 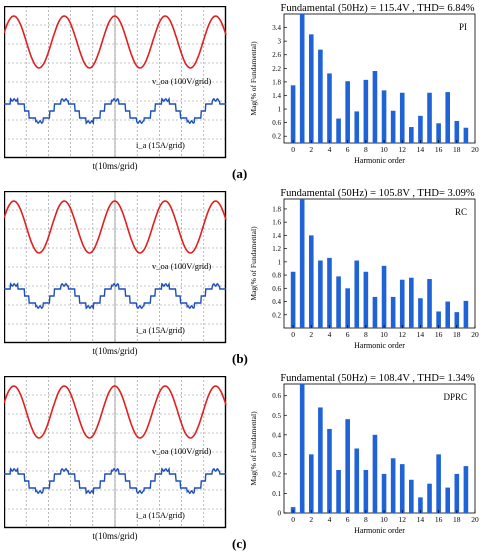 I want to click on subfigure-label: (a), so click(x=240, y=173).